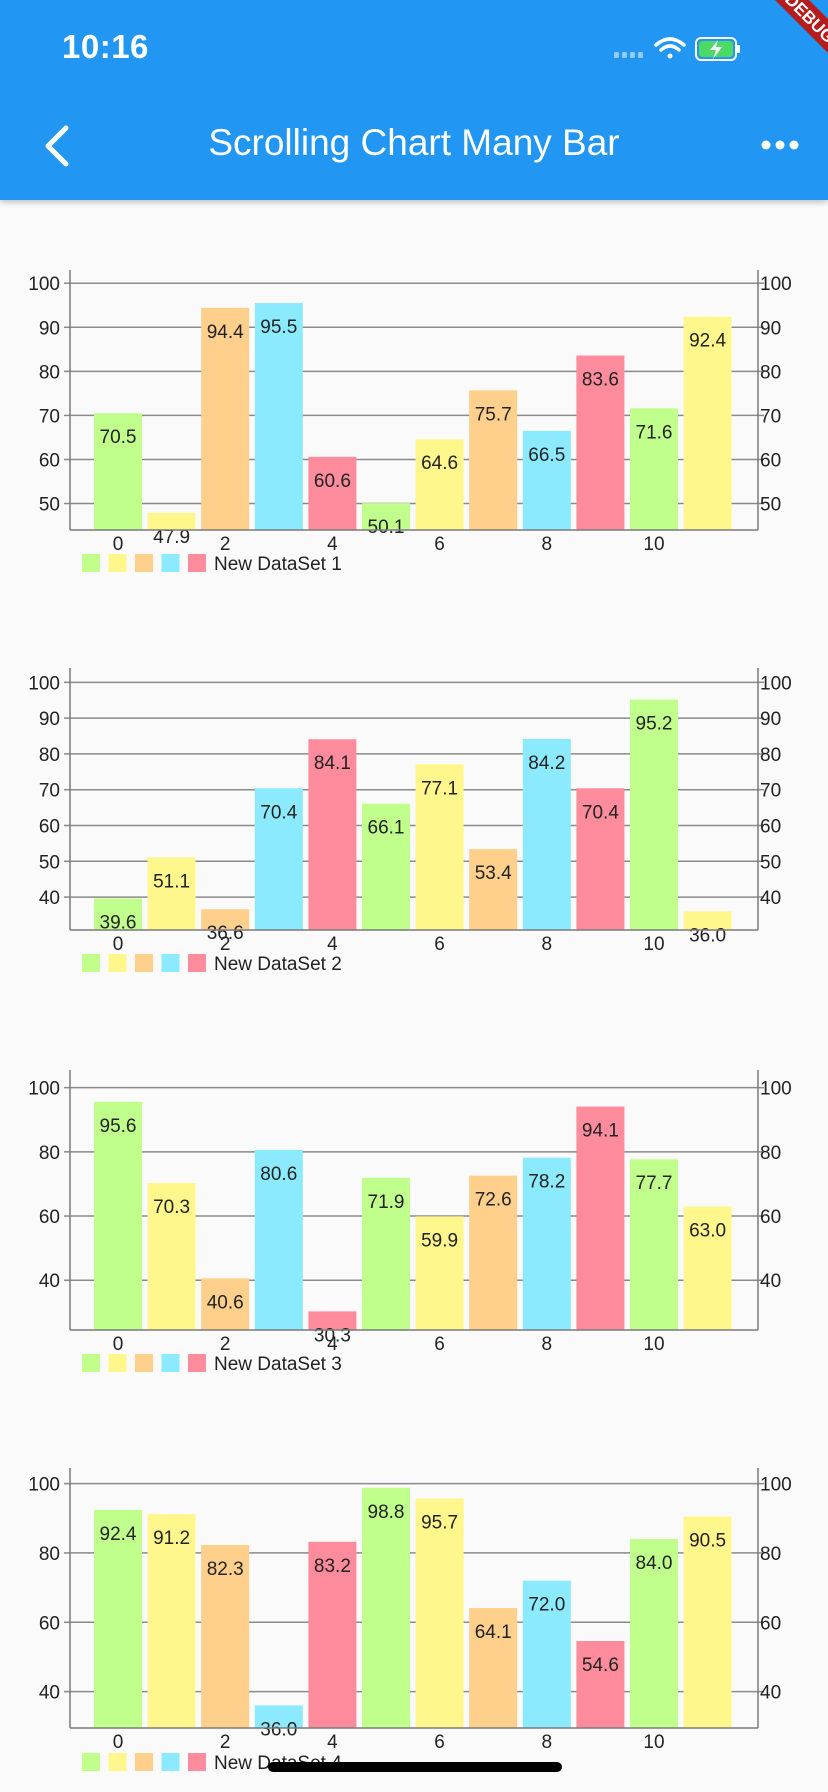  I want to click on bar-value-label: 70.3, so click(171, 1207).